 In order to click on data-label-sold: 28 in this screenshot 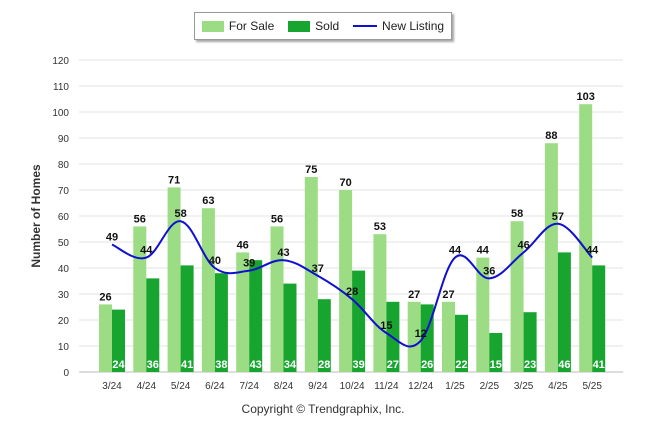, I will do `click(324, 365)`.